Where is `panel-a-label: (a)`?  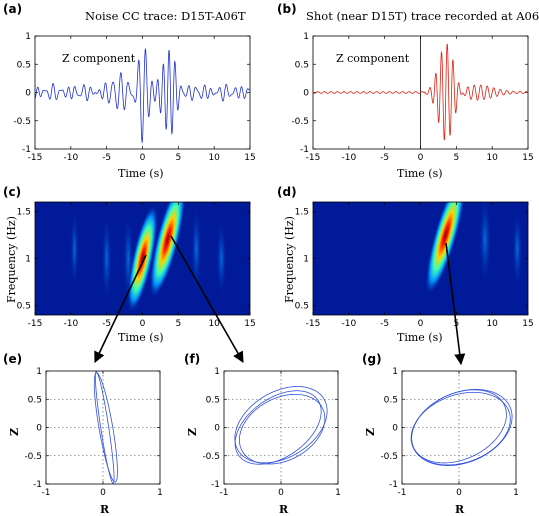 panel-a-label: (a) is located at coordinates (12, 9).